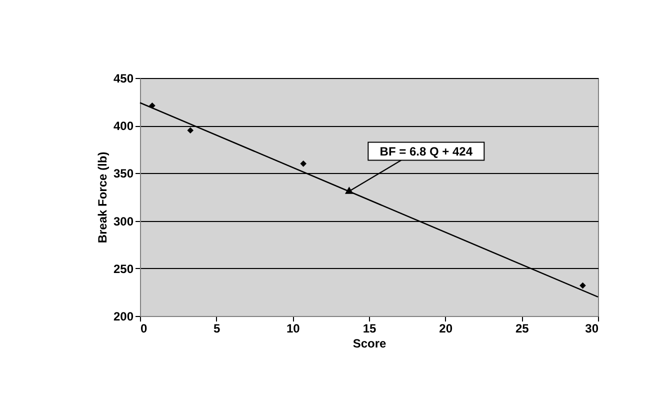  I want to click on y-tick-label: 450, so click(123, 79).